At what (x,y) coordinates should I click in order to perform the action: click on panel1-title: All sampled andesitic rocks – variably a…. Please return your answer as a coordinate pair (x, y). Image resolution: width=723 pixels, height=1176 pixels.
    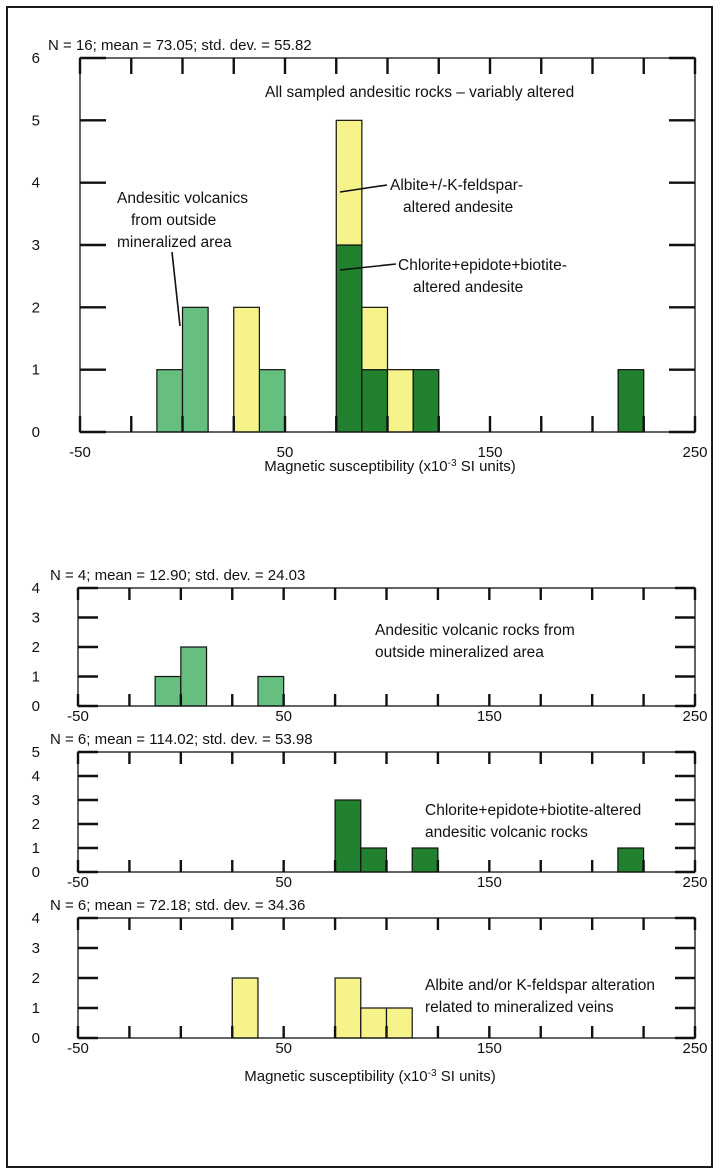
    Looking at the image, I should click on (419, 92).